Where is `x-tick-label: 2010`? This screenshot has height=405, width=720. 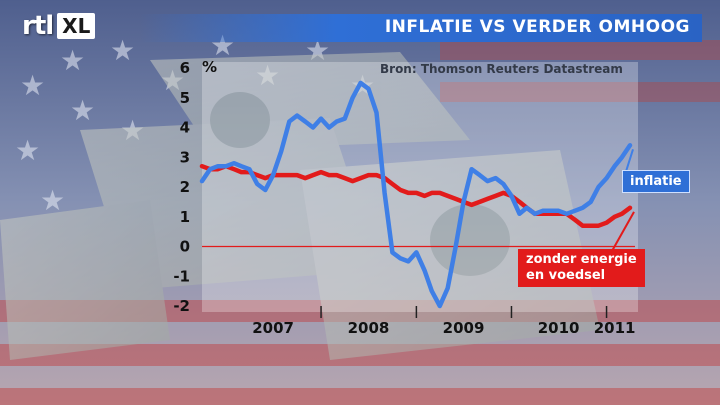
x-tick-label: 2010 is located at coordinates (559, 328).